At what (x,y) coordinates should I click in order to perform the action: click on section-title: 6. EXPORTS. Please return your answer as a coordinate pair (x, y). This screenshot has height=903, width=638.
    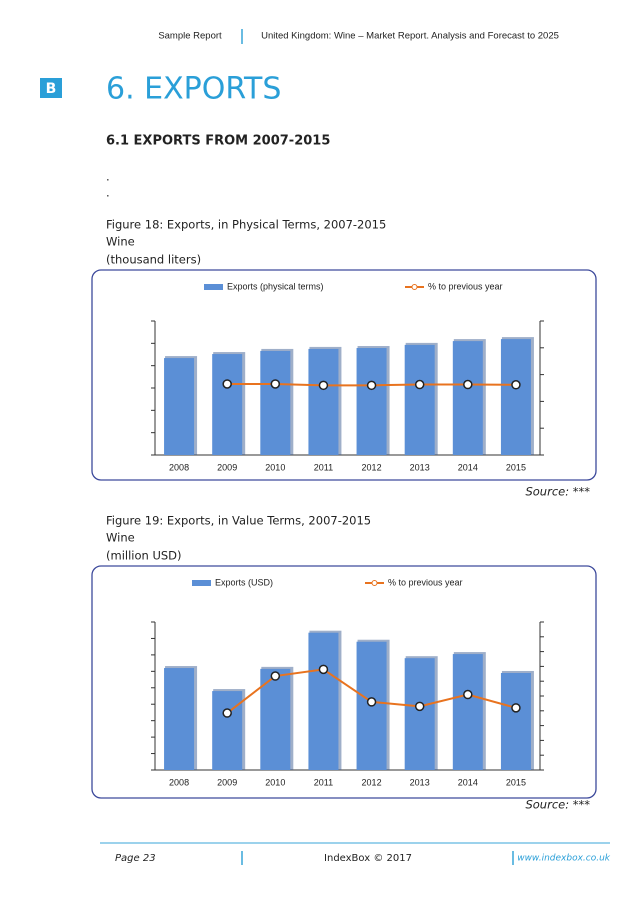
    Looking at the image, I should click on (193, 89).